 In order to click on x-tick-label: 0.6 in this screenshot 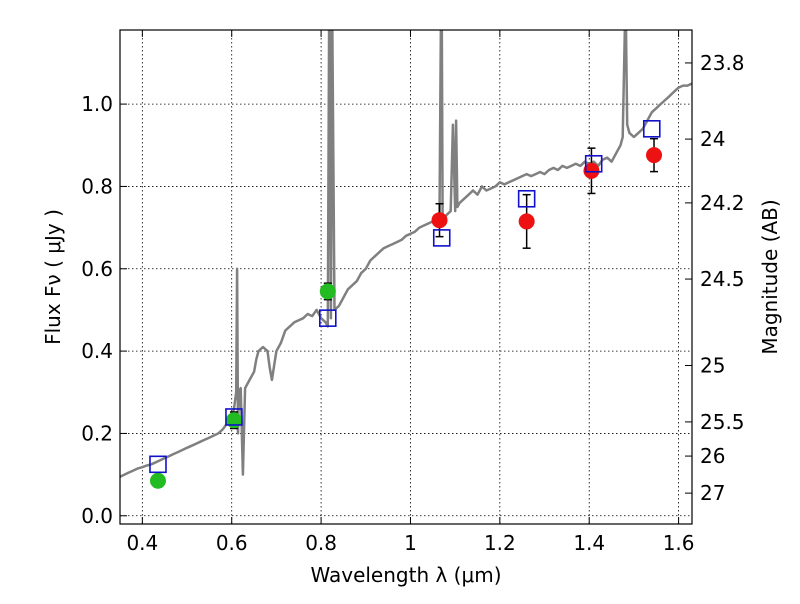, I will do `click(232, 543)`.